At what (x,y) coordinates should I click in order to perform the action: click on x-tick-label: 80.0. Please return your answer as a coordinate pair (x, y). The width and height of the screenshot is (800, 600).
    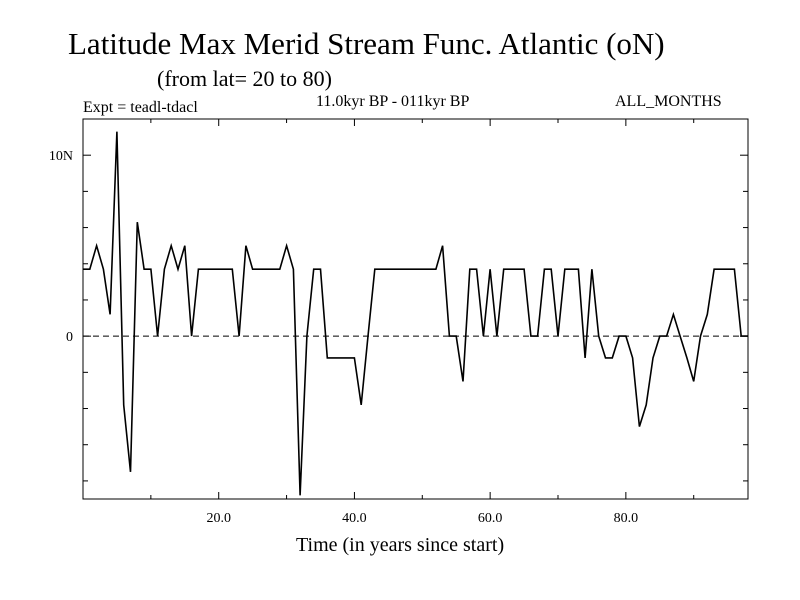
    Looking at the image, I should click on (626, 518).